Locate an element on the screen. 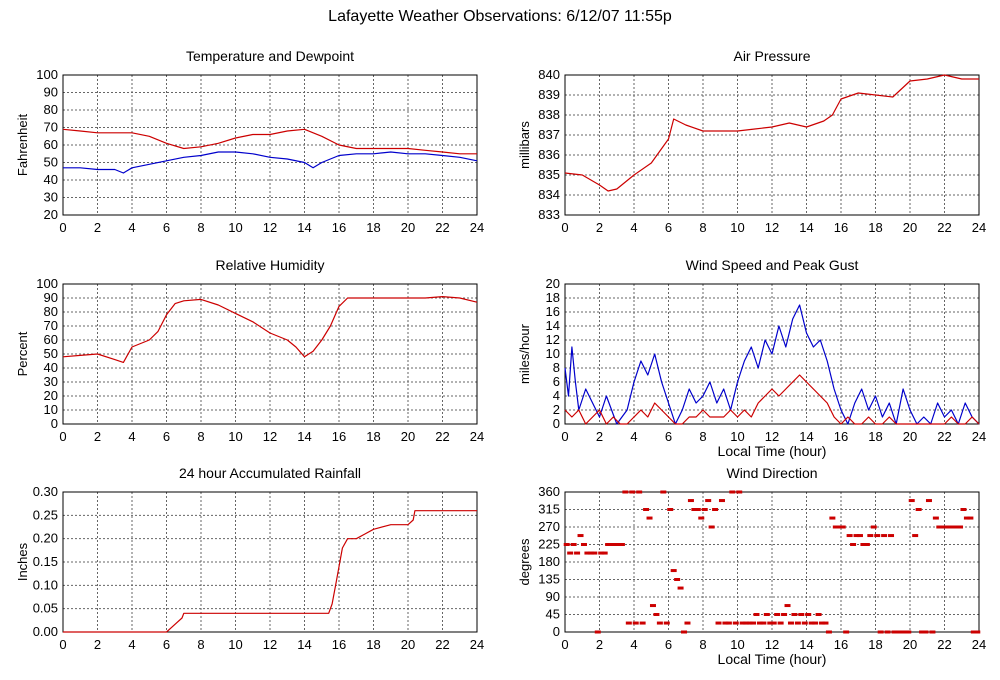 The image size is (1000, 680). temperature-xtick-label: 16 is located at coordinates (339, 227).